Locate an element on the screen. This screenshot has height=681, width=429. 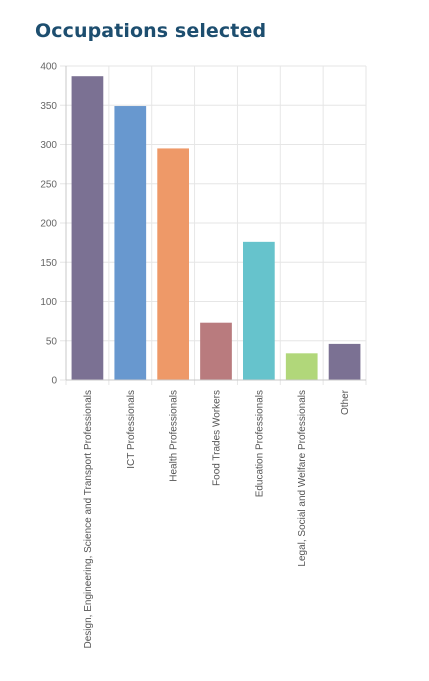
x-tick-label: Legal, Social and Welfare Professionals is located at coordinates (302, 478).